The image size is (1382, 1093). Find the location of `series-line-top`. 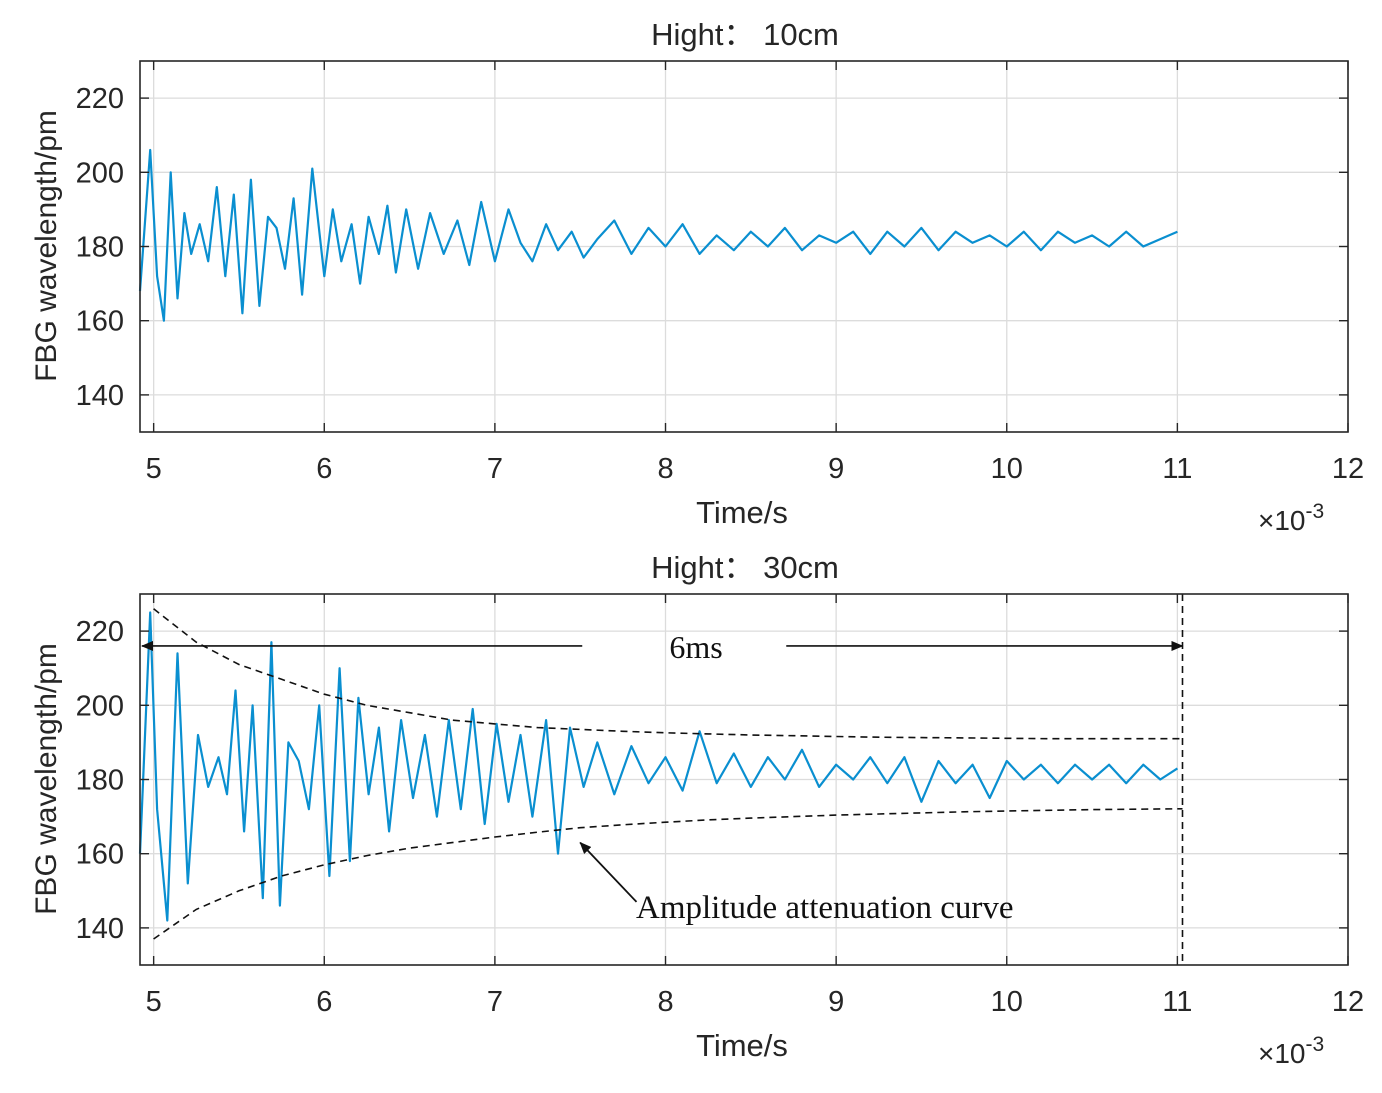

series-line-top is located at coordinates (658, 235).